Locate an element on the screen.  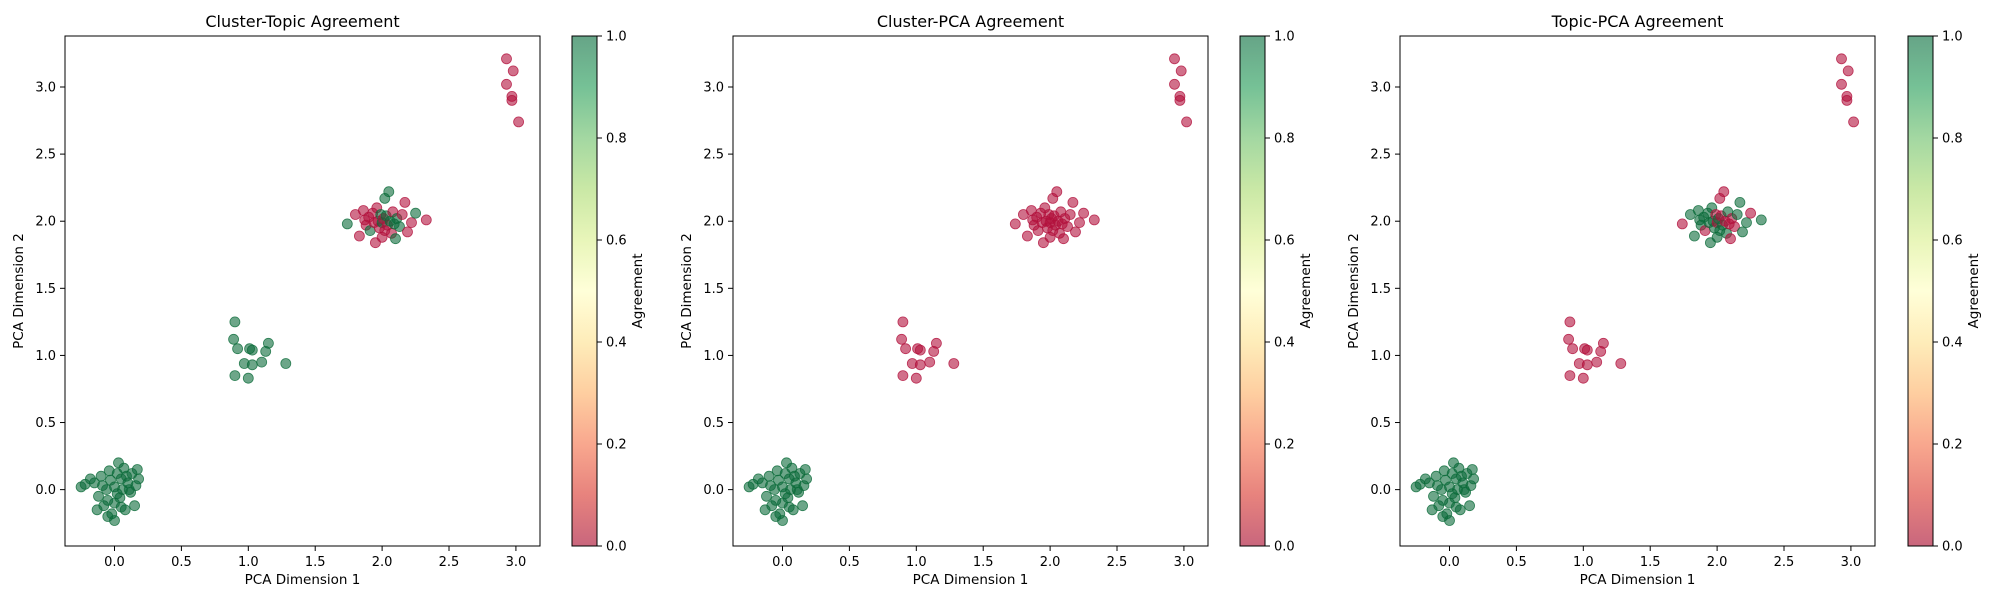
colorbar-tick-label: 1.0 is located at coordinates (1284, 37).